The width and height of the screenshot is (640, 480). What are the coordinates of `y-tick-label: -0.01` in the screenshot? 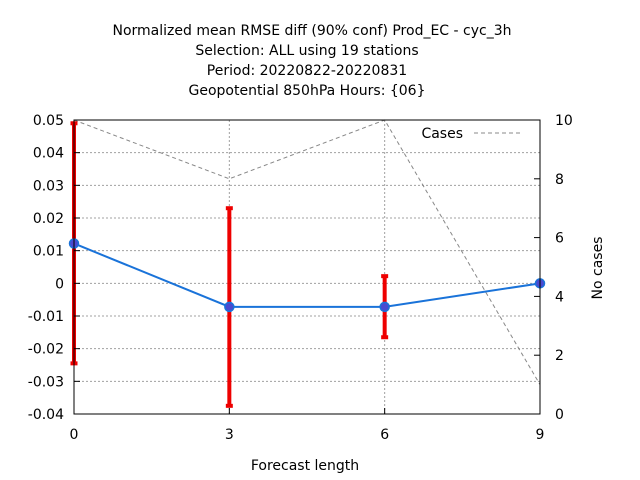 It's located at (46, 317).